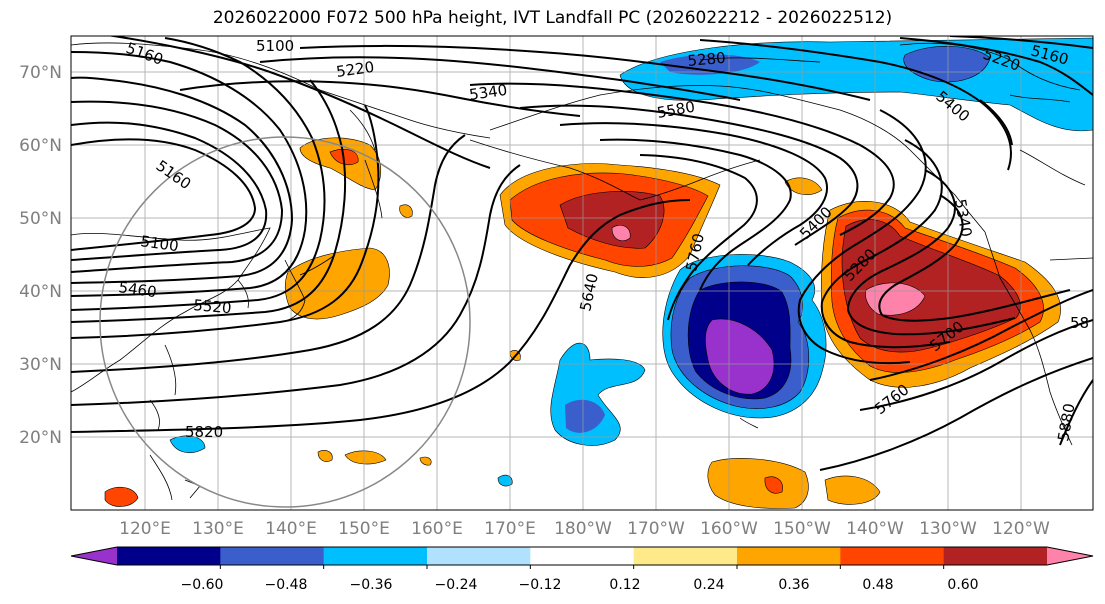  Describe the element at coordinates (355, 69) in the screenshot. I see `contour-label: 5220` at that location.